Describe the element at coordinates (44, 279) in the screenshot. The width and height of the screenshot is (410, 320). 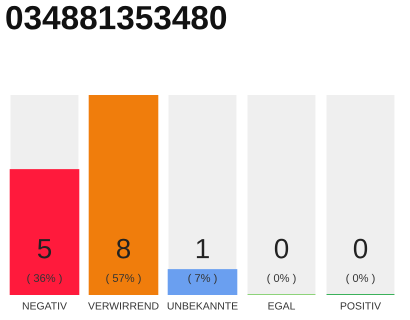
I see `annotation: ( 36% )` at that location.